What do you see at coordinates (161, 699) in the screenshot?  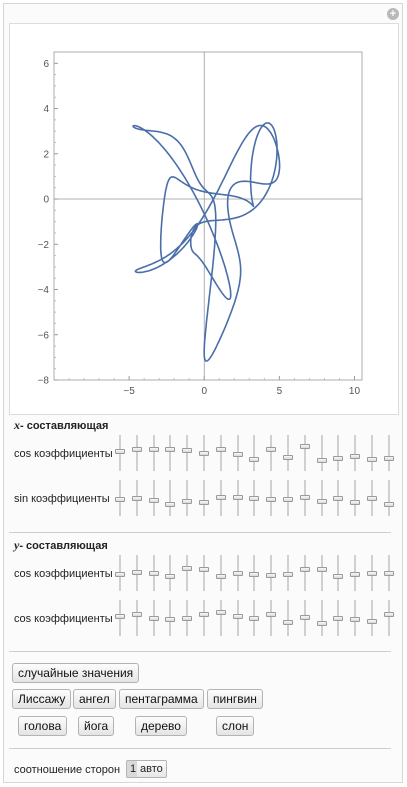 I see `preset-pentagram-button: пентаграмма` at bounding box center [161, 699].